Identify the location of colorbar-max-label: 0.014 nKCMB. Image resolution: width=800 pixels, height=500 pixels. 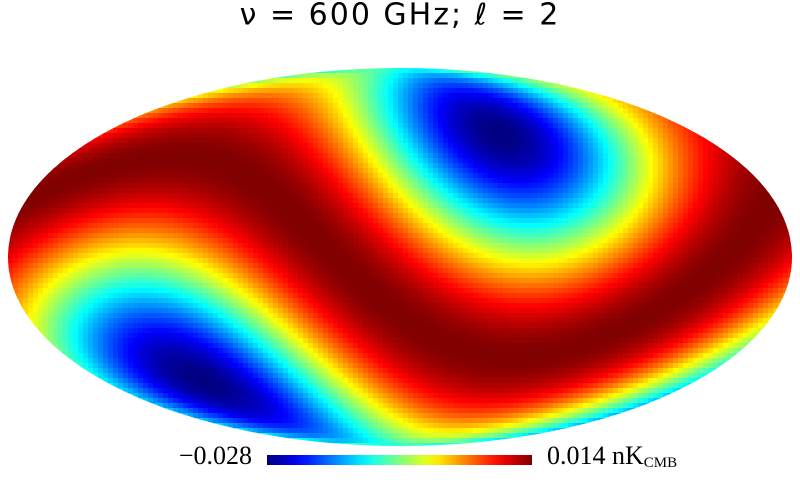
(612, 456).